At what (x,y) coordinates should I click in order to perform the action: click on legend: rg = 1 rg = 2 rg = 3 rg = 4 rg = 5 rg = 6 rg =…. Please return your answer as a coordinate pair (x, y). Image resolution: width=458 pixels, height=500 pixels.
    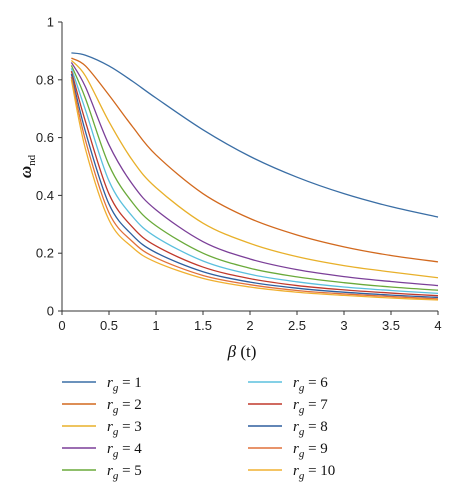
    Looking at the image, I should click on (198, 428).